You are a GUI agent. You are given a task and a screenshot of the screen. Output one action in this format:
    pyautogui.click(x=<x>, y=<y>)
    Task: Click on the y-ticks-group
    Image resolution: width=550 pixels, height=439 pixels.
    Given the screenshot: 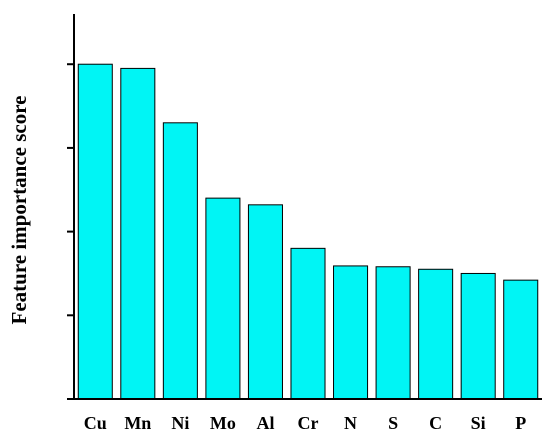 What is the action you would take?
    pyautogui.click(x=70, y=231)
    